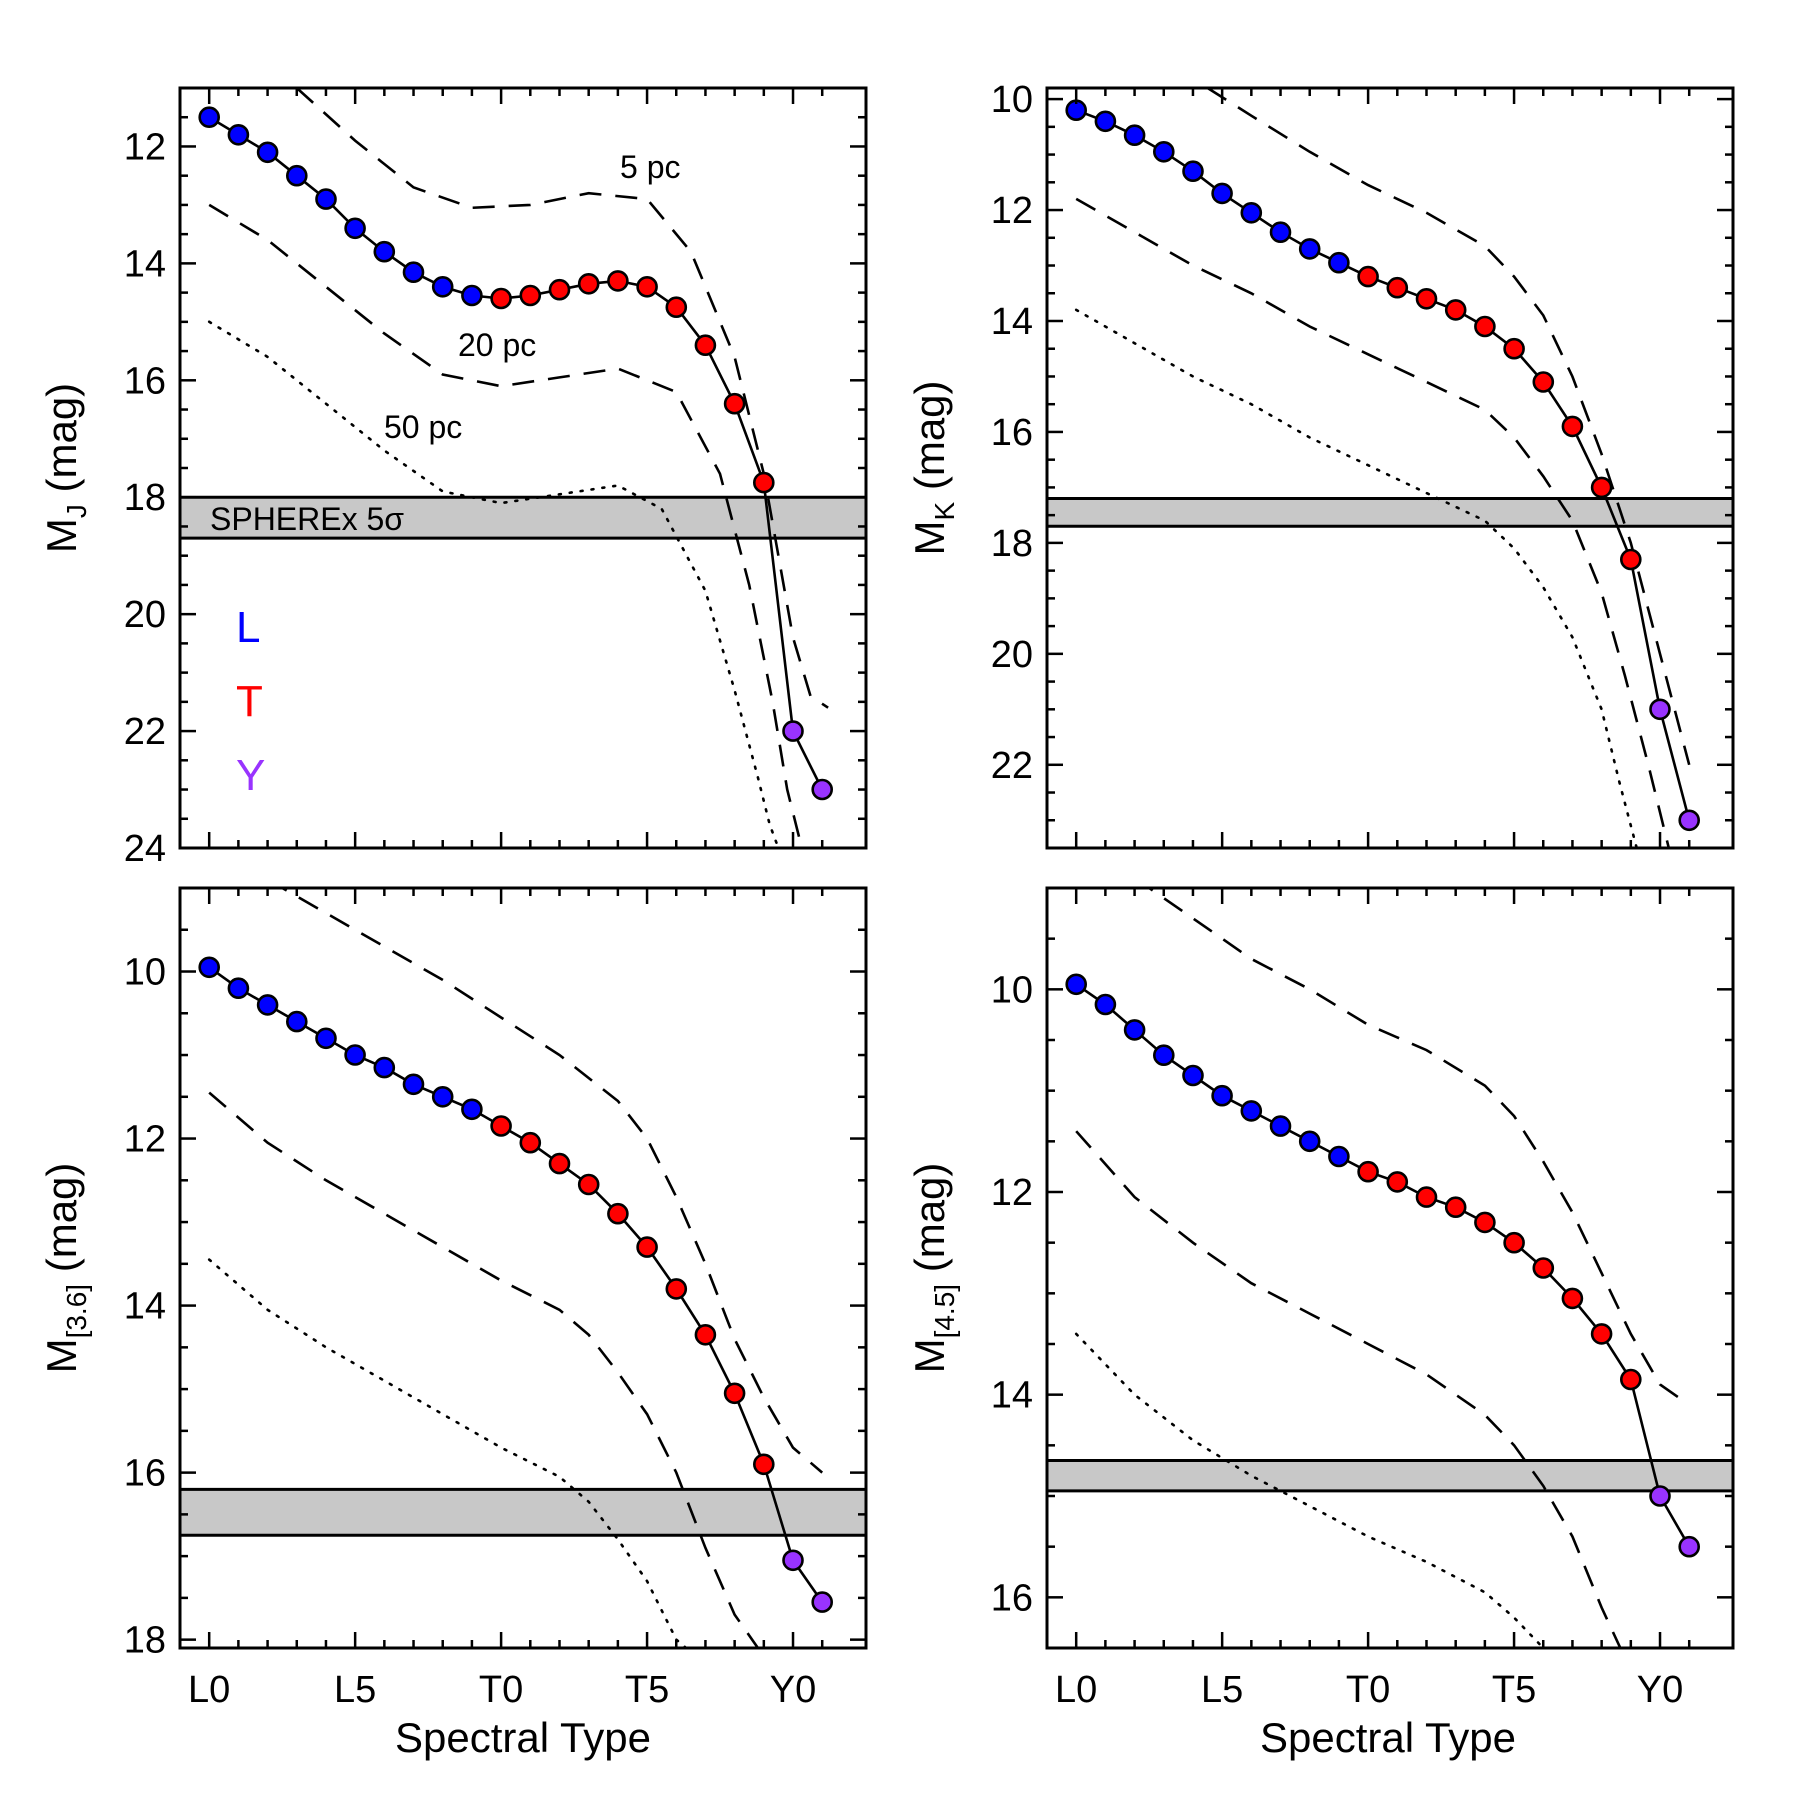 Image resolution: width=1800 pixels, height=1800 pixels. Describe the element at coordinates (248, 627) in the screenshot. I see `legend-l: L` at that location.